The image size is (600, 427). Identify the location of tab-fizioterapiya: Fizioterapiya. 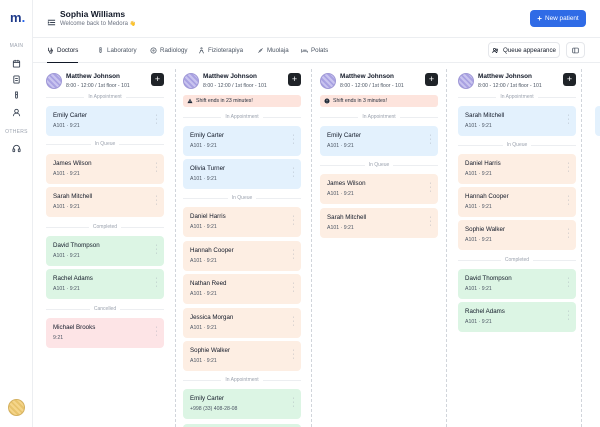
(220, 50).